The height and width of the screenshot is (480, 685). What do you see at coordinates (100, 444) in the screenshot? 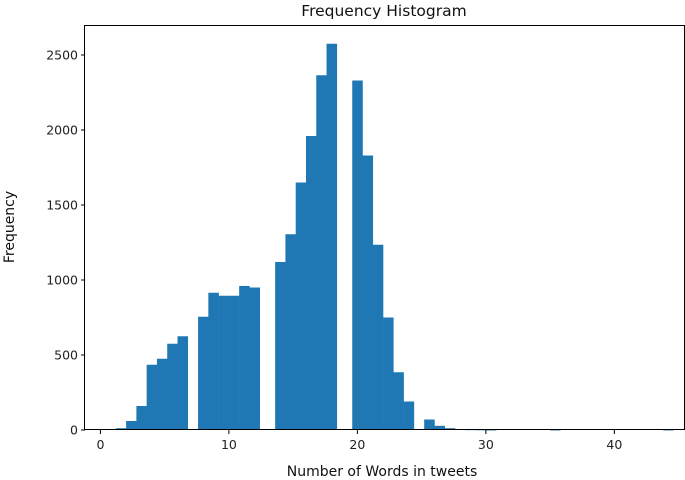
I see `x-tick-label-0: 0` at bounding box center [100, 444].